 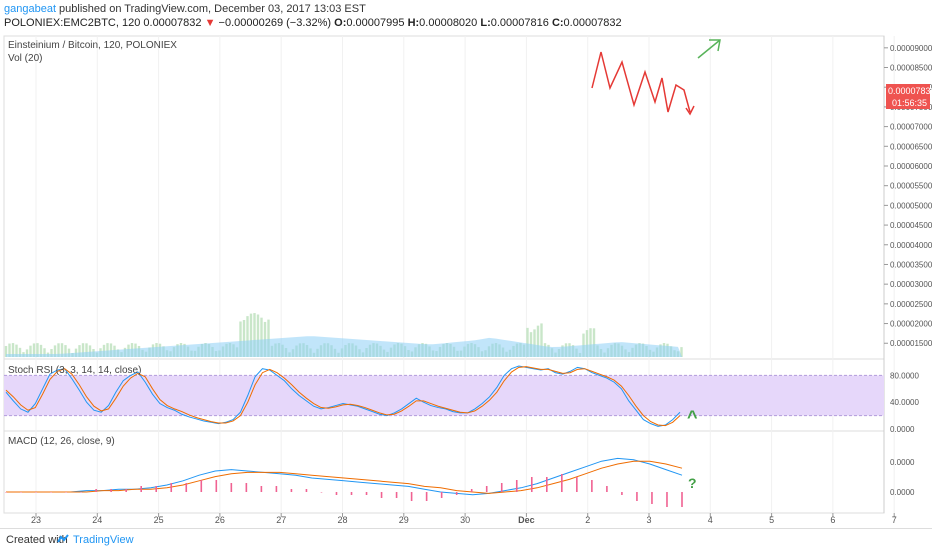 What do you see at coordinates (466, 539) in the screenshot?
I see `footer: Created with TradingView` at bounding box center [466, 539].